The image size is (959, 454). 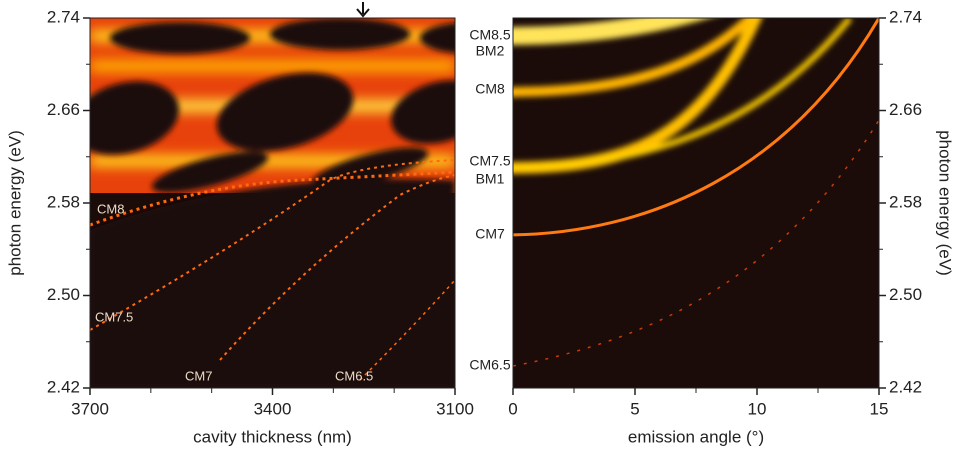 I want to click on arrow-marker, so click(x=363, y=10).